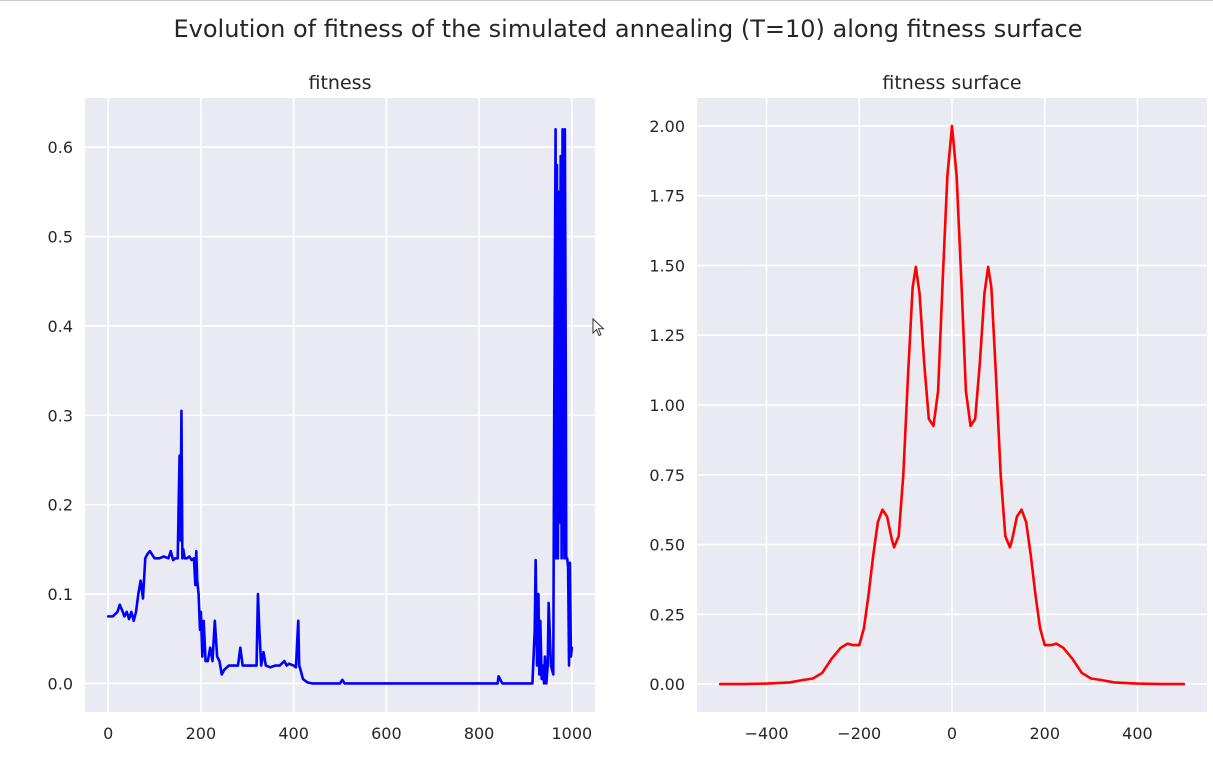 The image size is (1213, 780). Describe the element at coordinates (667, 614) in the screenshot. I see `fitness-surface-y-tick-label: 0.25` at that location.